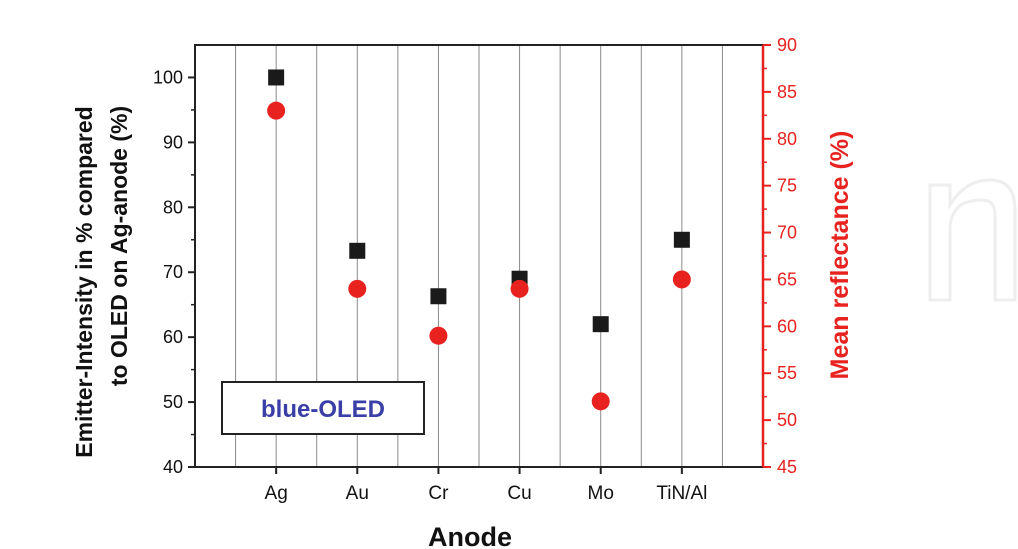  I want to click on legend-box: blue-OLED, so click(323, 408).